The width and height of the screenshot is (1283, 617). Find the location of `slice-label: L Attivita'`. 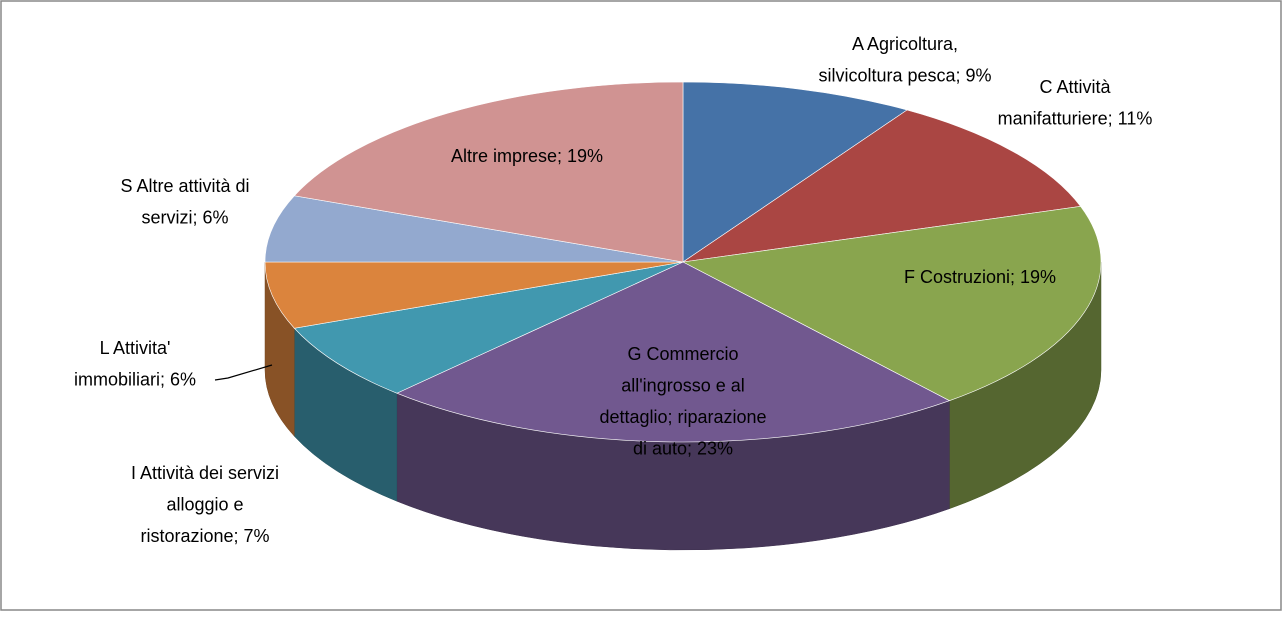

slice-label: L Attivita' is located at coordinates (135, 348).